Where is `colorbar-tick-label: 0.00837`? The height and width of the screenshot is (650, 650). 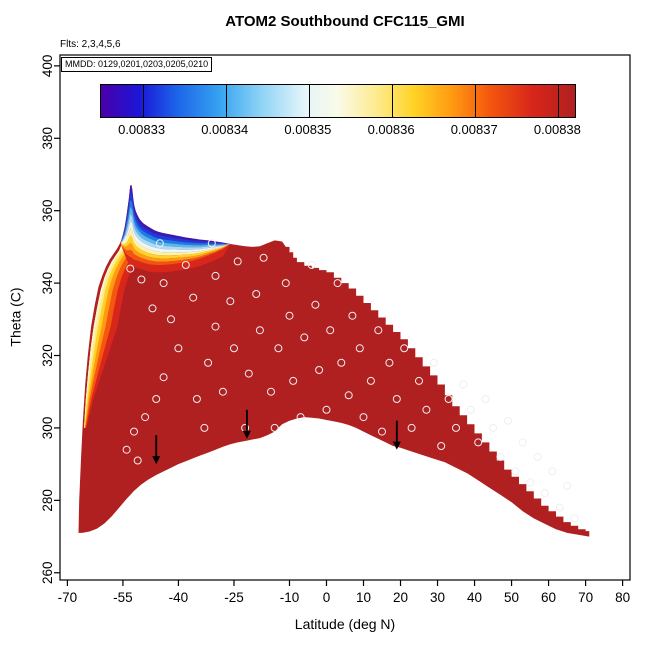 colorbar-tick-label: 0.00837 is located at coordinates (474, 129).